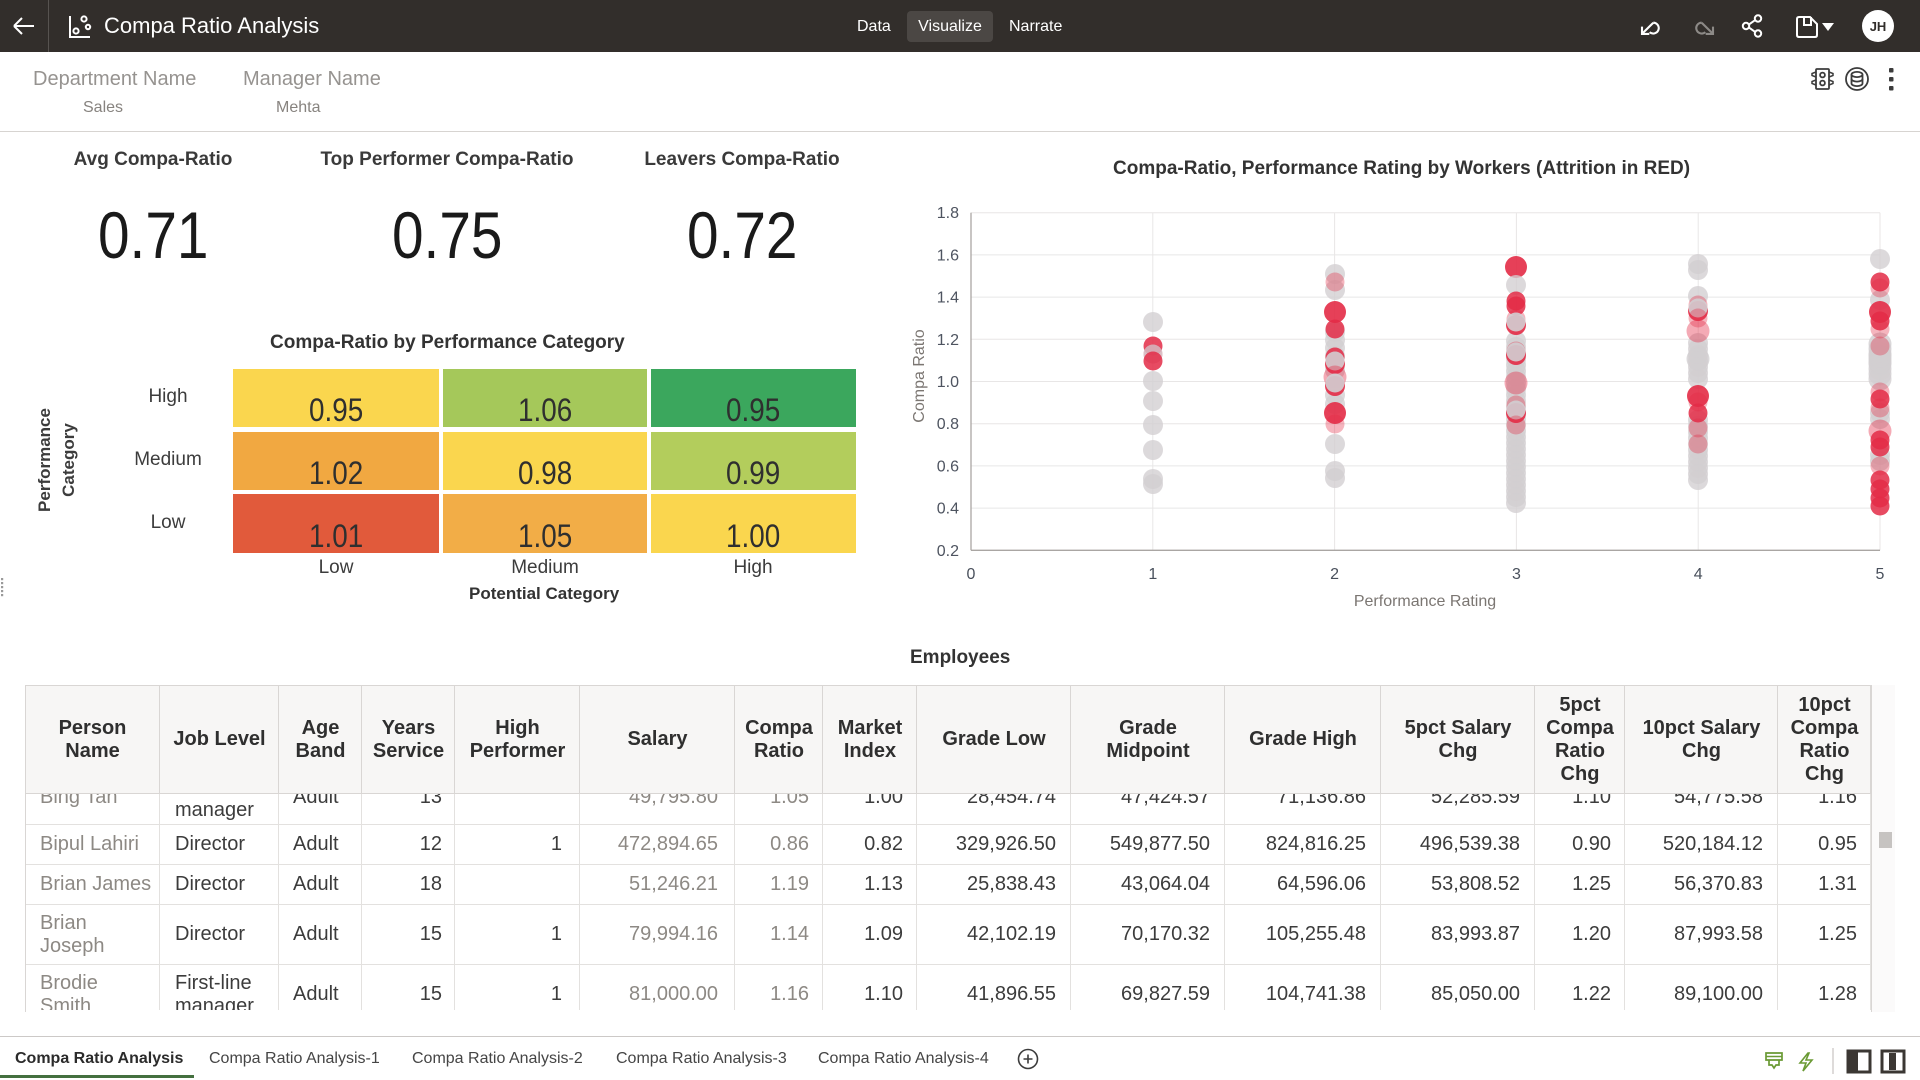 This screenshot has height=1080, width=1920. Describe the element at coordinates (1334, 574) in the screenshot. I see `svg-text: 2` at that location.